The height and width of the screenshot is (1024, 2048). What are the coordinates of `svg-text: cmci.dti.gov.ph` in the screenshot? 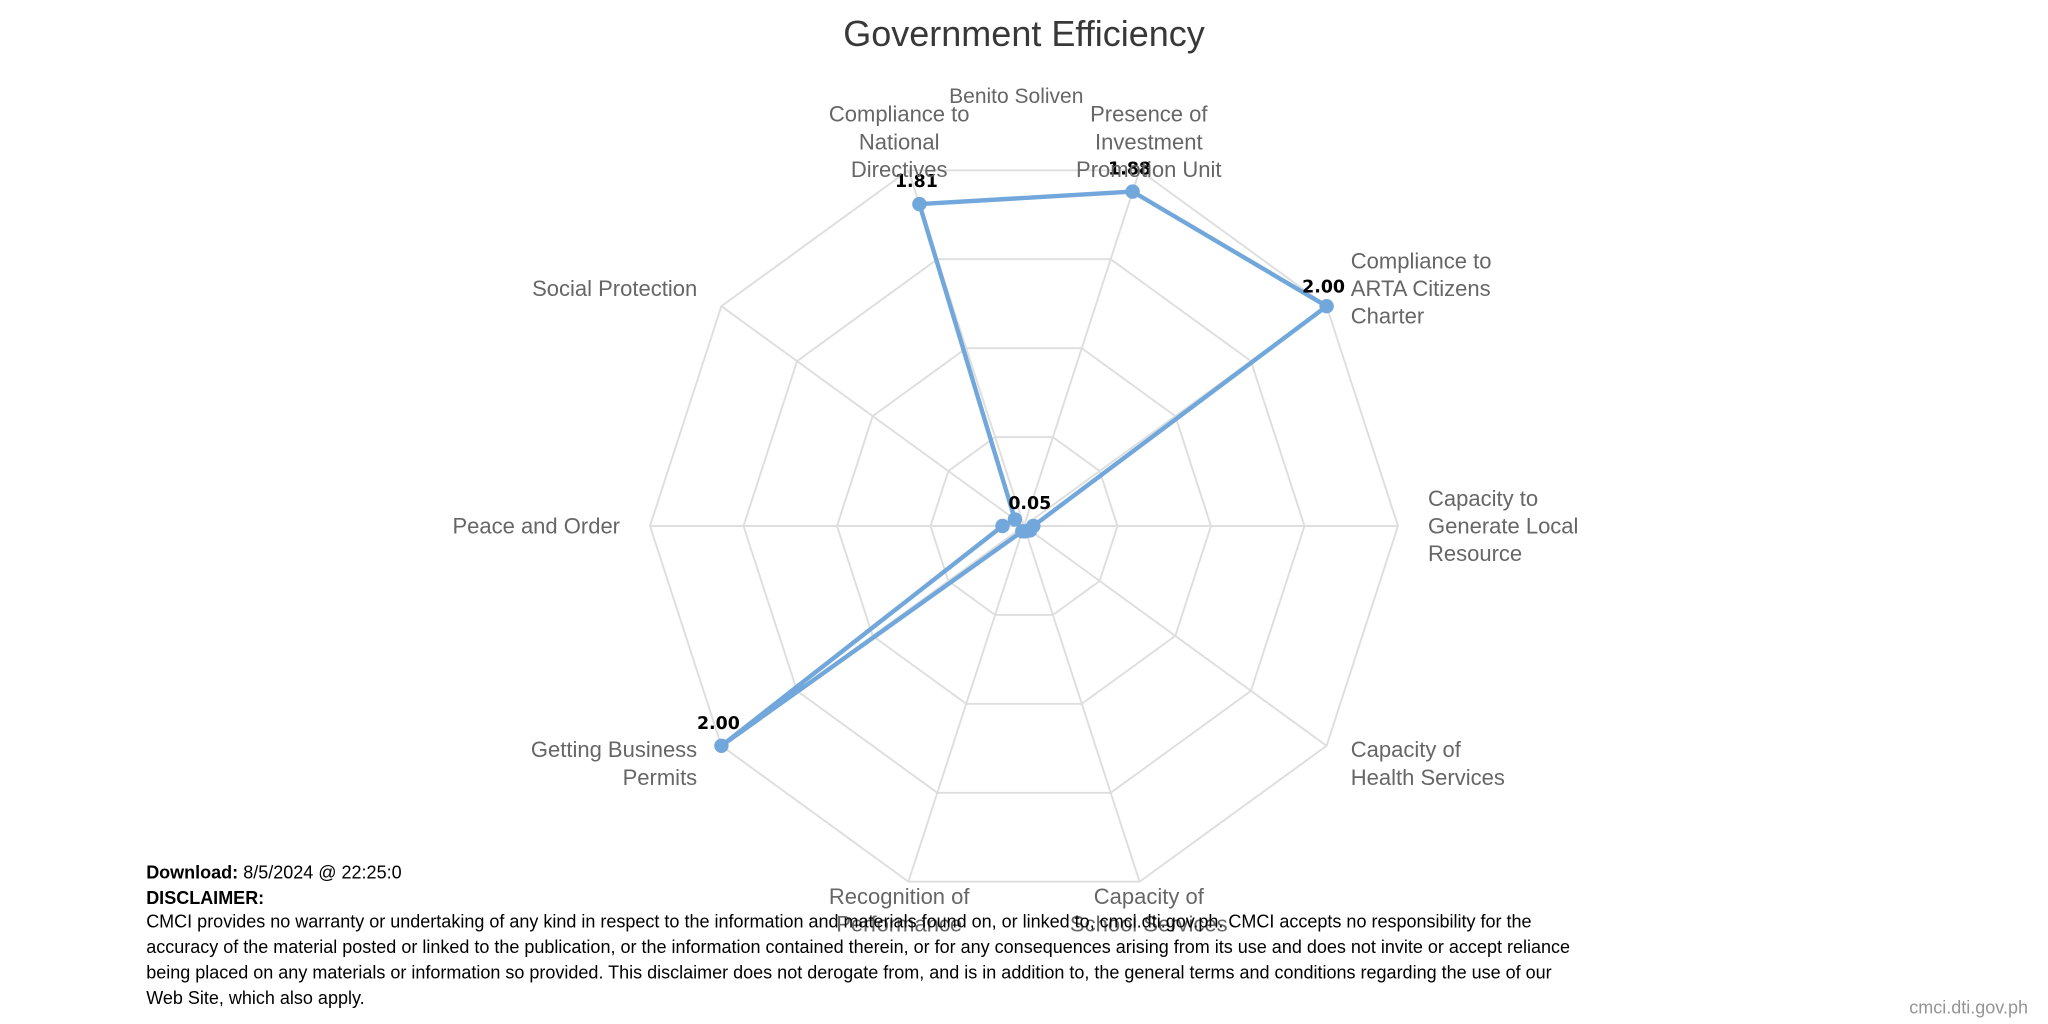 It's located at (1968, 1008).